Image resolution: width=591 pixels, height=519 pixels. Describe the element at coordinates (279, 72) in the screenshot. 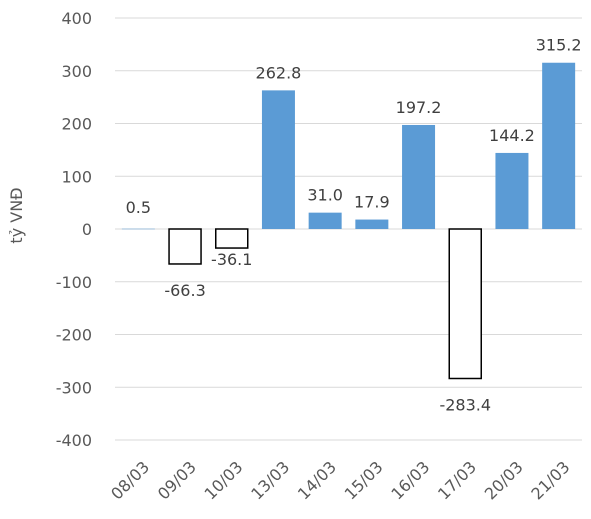

I see `data-label: 262.8` at that location.